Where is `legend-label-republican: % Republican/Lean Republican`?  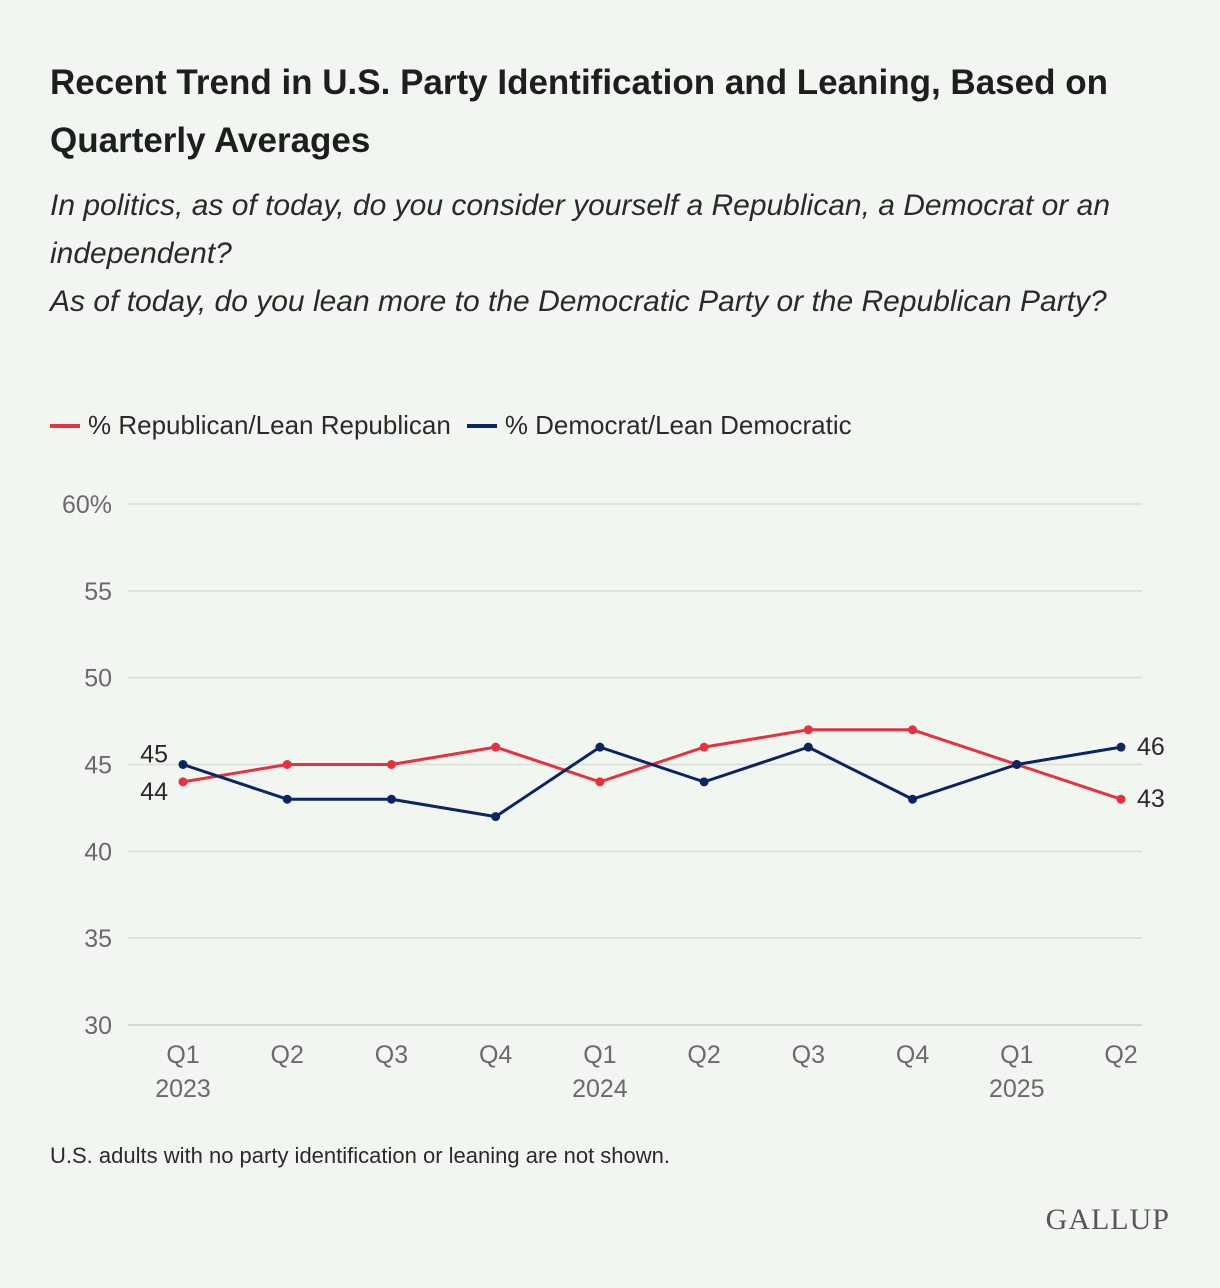 legend-label-republican: % Republican/Lean Republican is located at coordinates (269, 425).